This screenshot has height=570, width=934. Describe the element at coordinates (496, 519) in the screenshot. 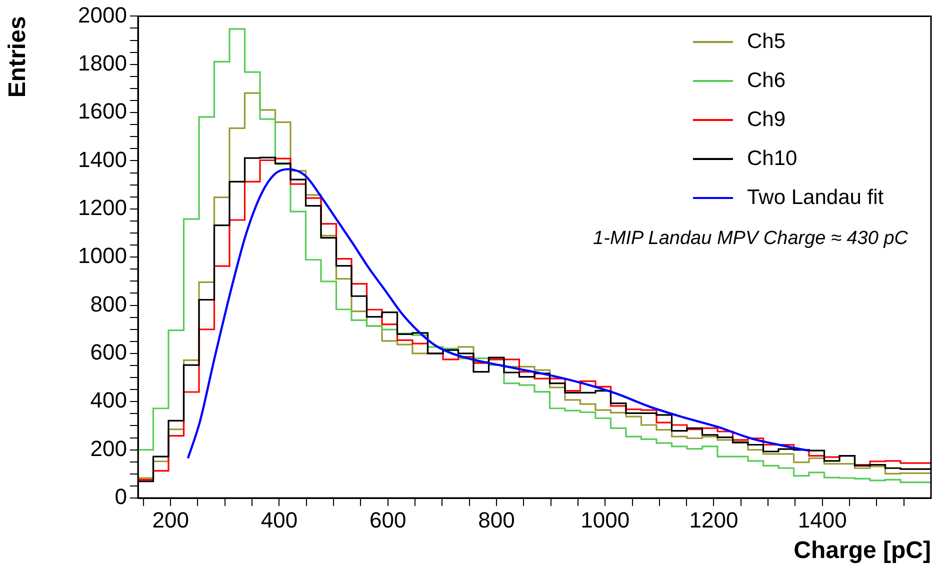

I see `x-tick-label: 800` at that location.